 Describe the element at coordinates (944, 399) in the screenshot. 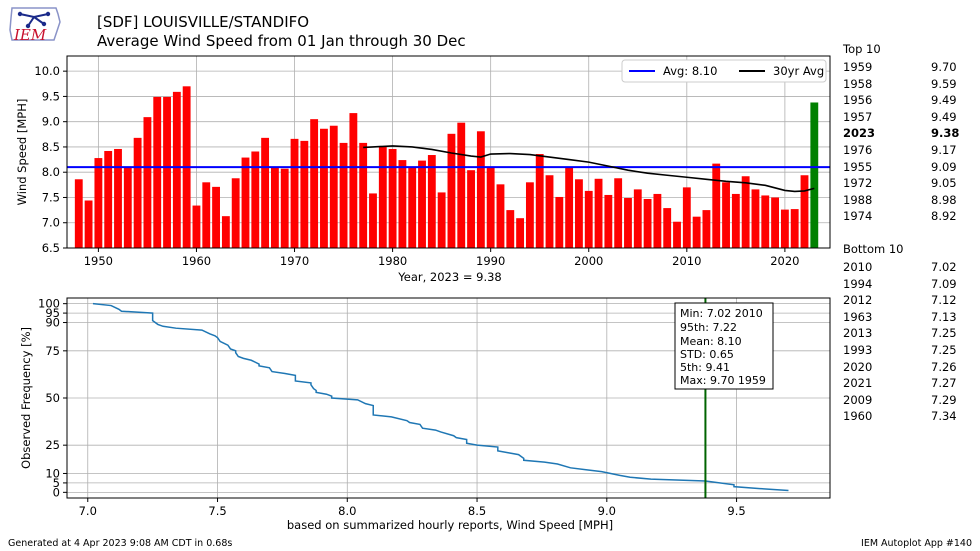

I see `bottom-rank-value: 7.29` at that location.